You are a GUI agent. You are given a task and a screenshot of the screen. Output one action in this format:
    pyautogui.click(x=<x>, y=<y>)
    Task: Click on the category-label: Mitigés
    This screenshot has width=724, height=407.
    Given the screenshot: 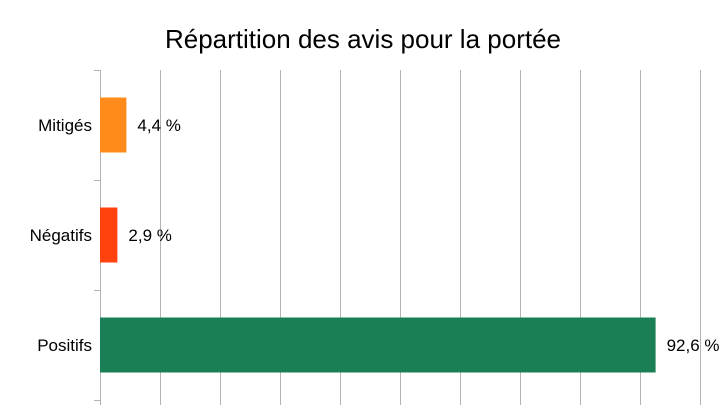 What is the action you would take?
    pyautogui.click(x=65, y=125)
    